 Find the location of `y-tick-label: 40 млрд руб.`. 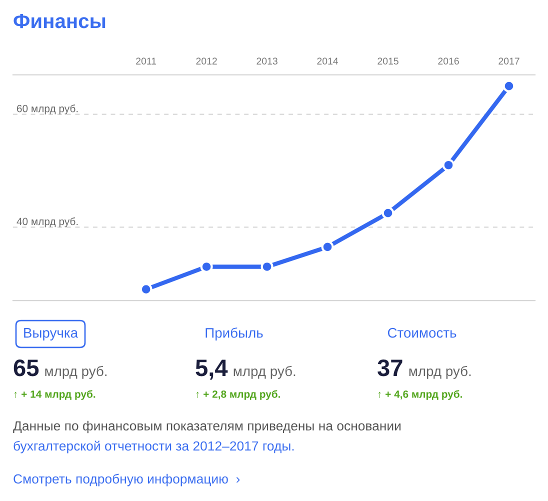

y-tick-label: 40 млрд руб. is located at coordinates (47, 222).